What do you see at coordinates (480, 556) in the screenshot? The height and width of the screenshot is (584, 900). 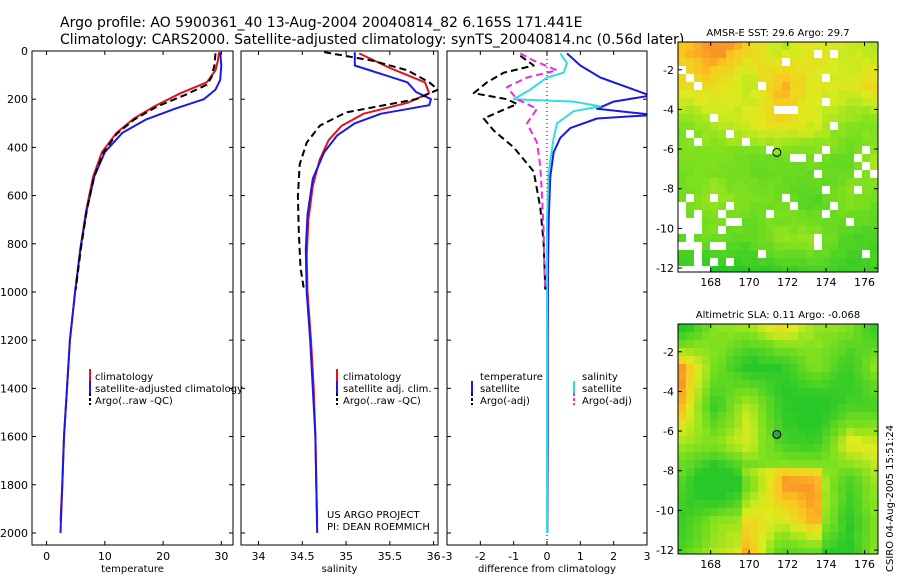 I see `x-tick-label: -2` at bounding box center [480, 556].